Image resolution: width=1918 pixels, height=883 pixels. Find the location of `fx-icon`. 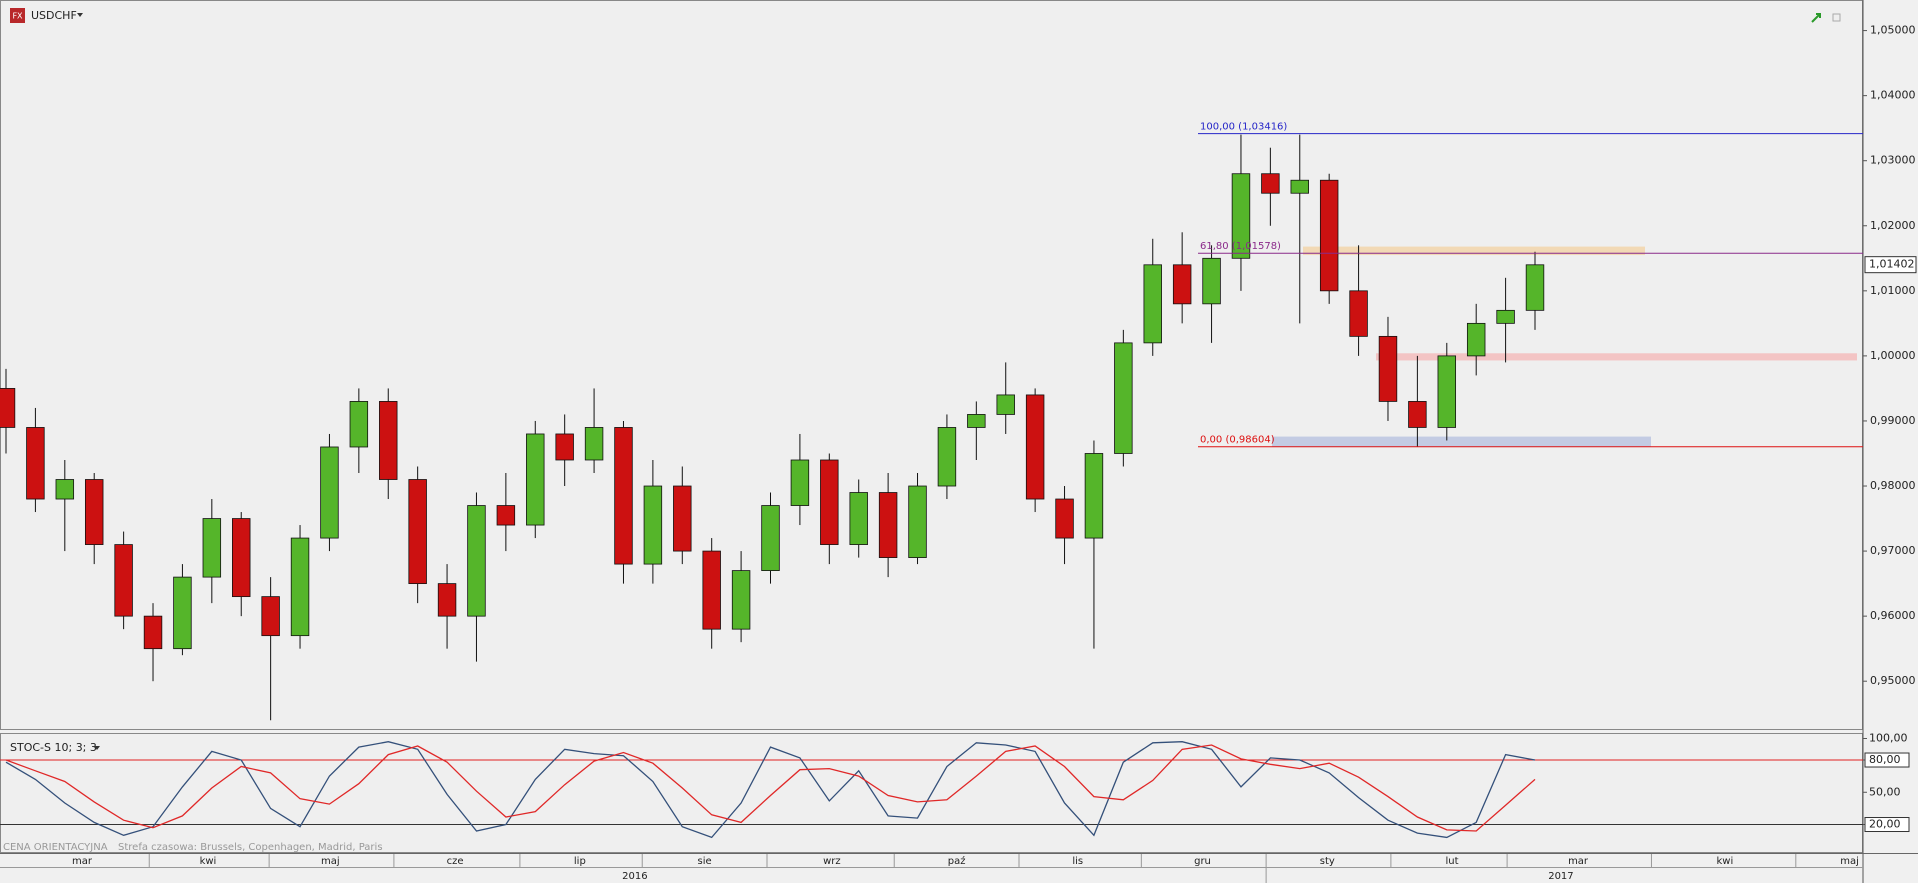

fx-icon is located at coordinates (17, 15).